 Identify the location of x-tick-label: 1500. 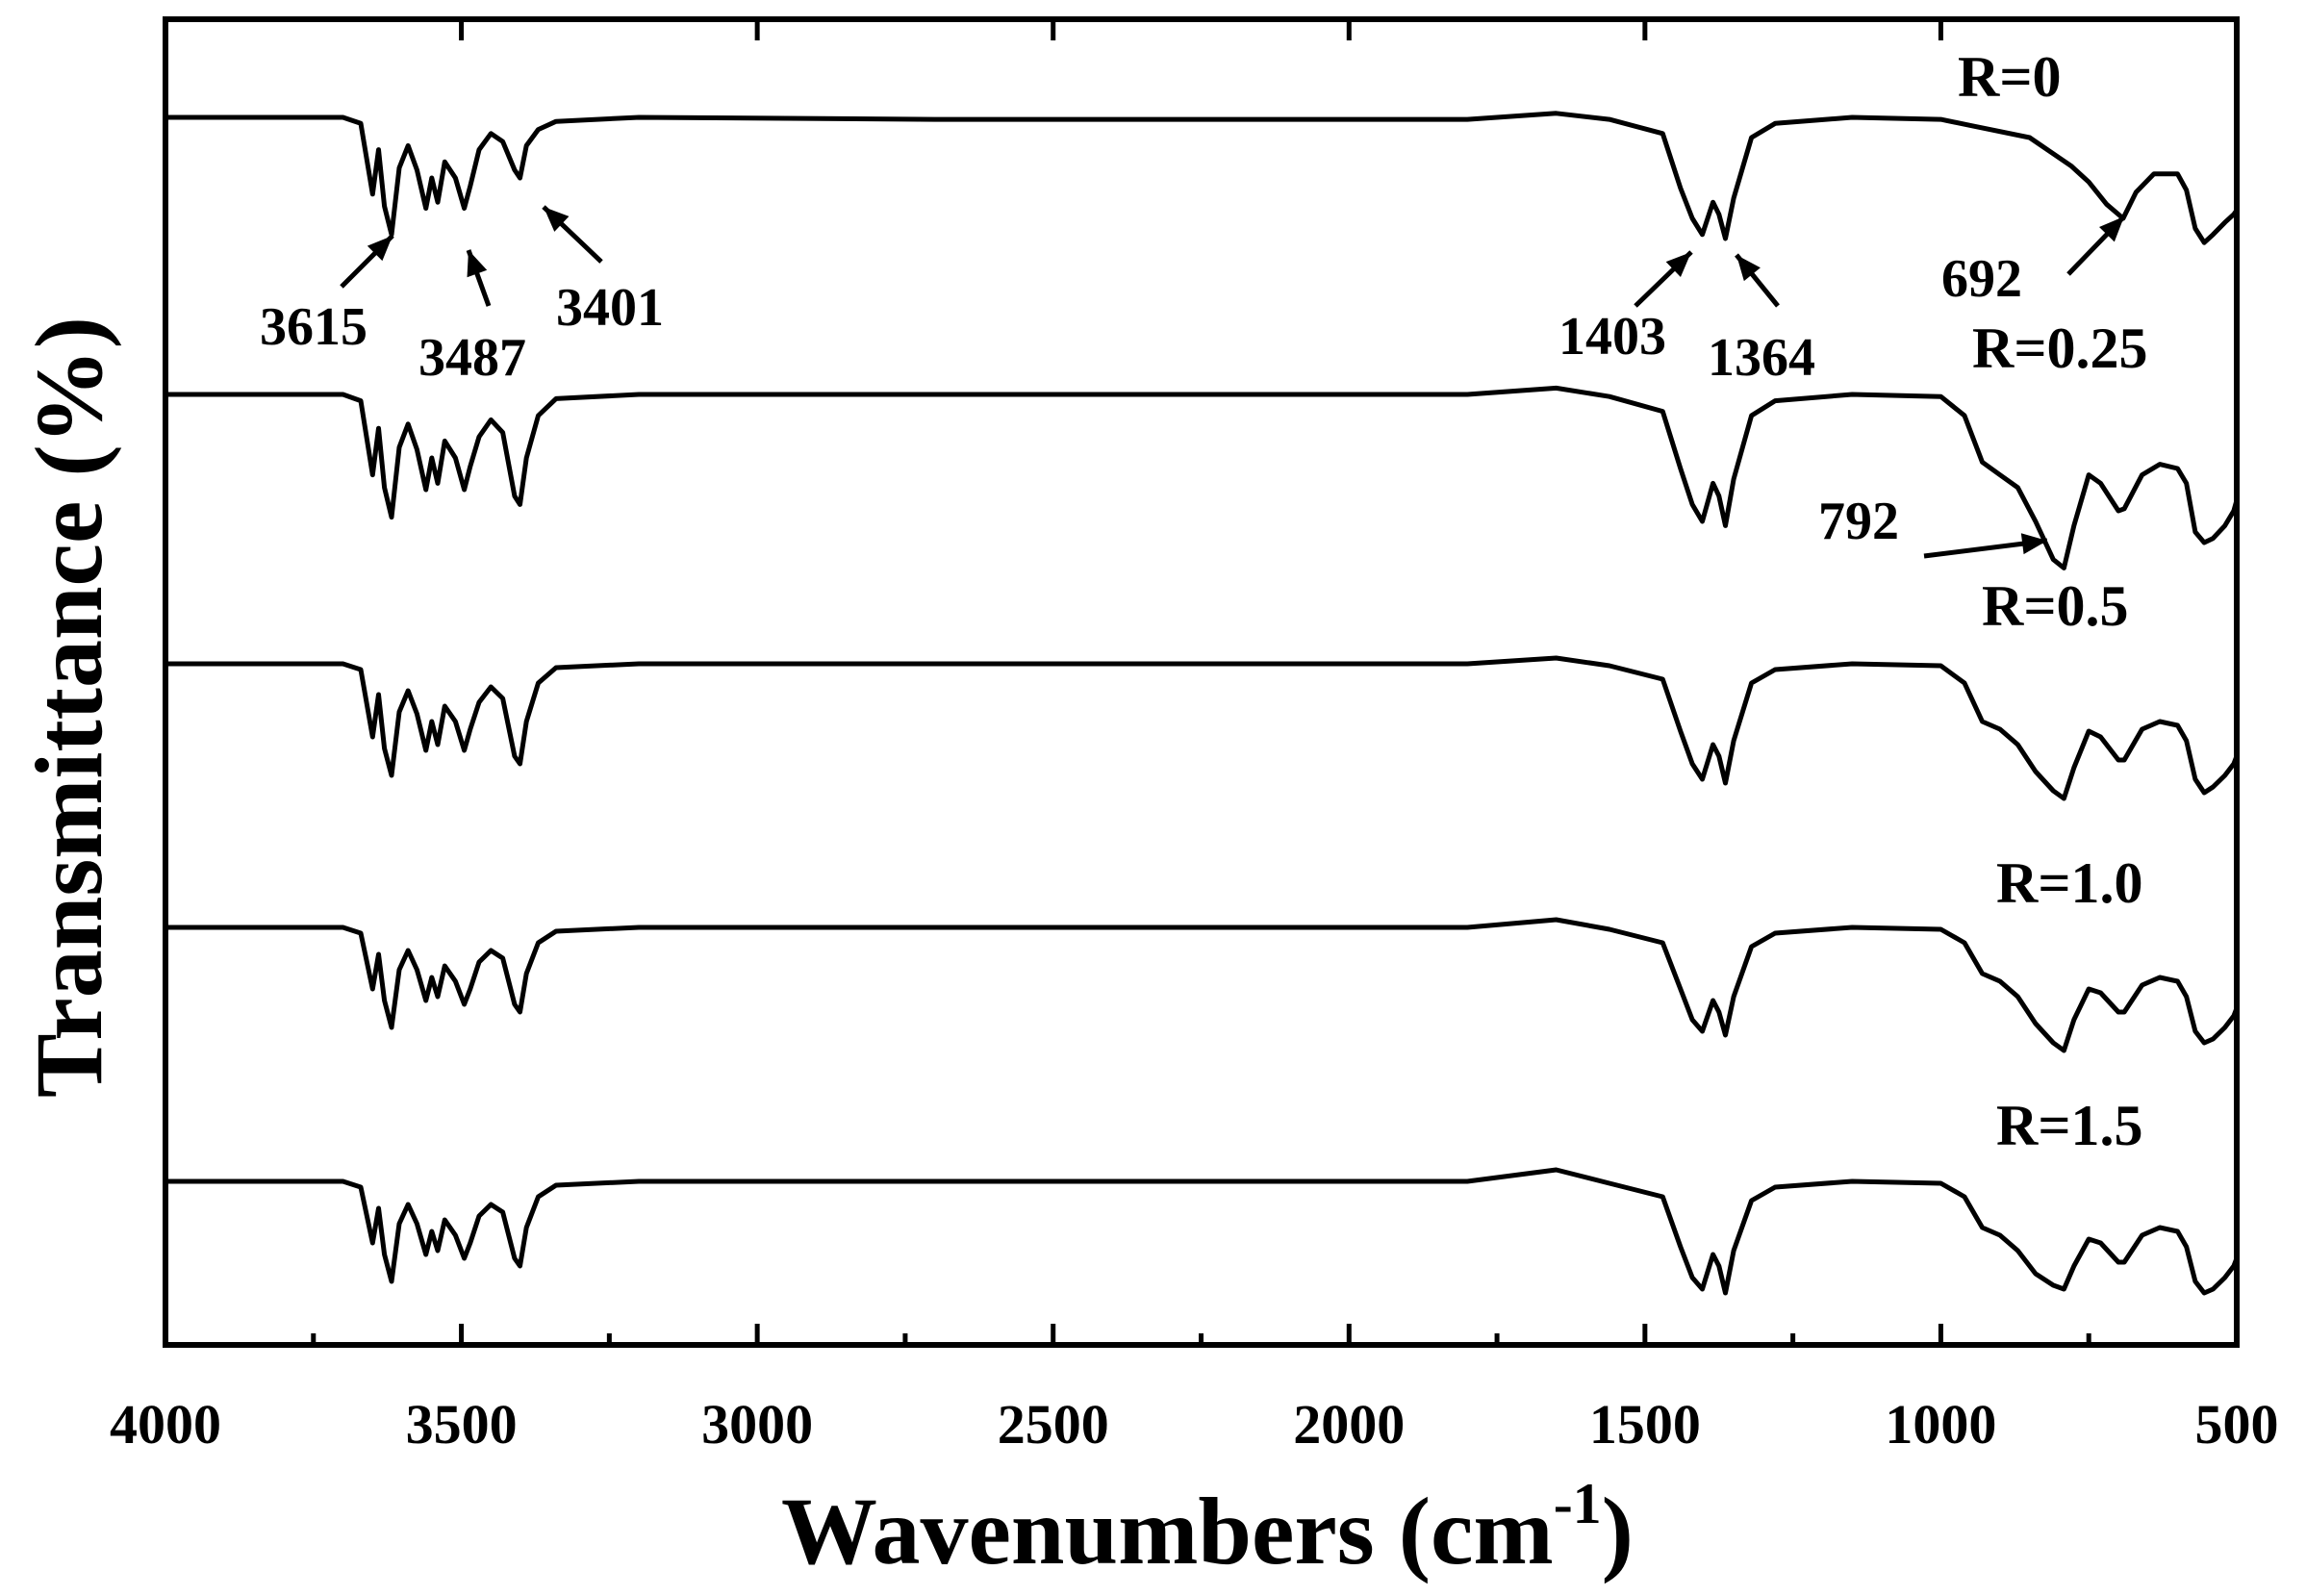
(1645, 1424).